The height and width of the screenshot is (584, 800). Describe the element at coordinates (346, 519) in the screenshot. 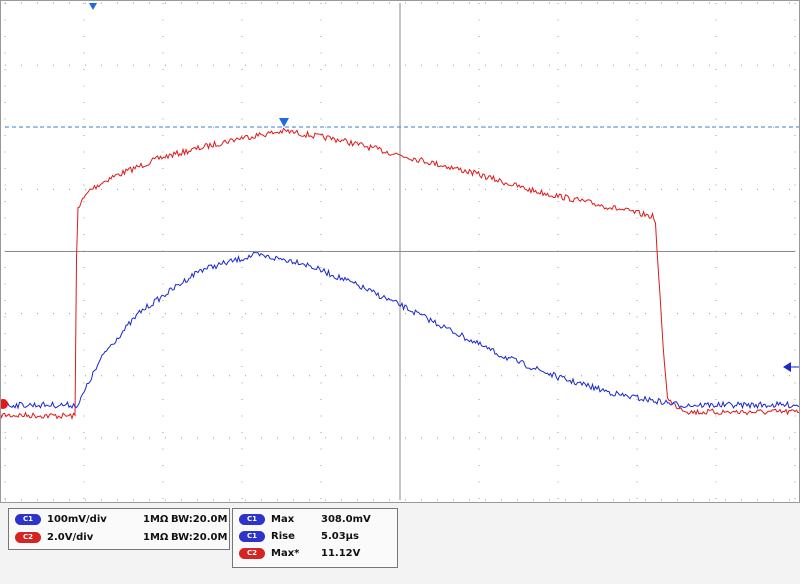

I see `measurement-value: 308.0mV` at that location.